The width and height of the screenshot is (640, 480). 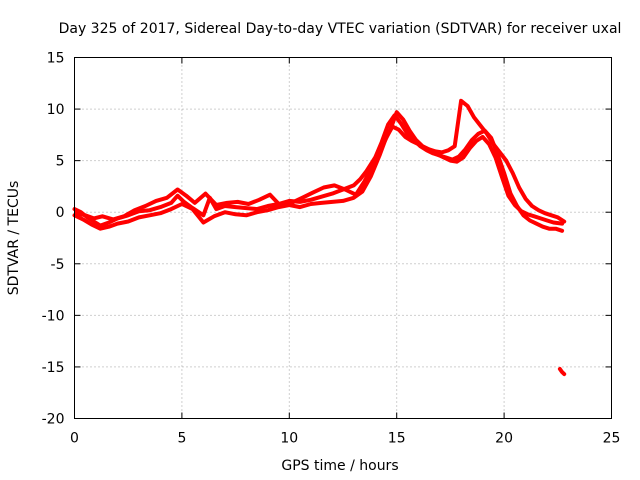 I want to click on x-tick-label: 15, so click(x=397, y=439).